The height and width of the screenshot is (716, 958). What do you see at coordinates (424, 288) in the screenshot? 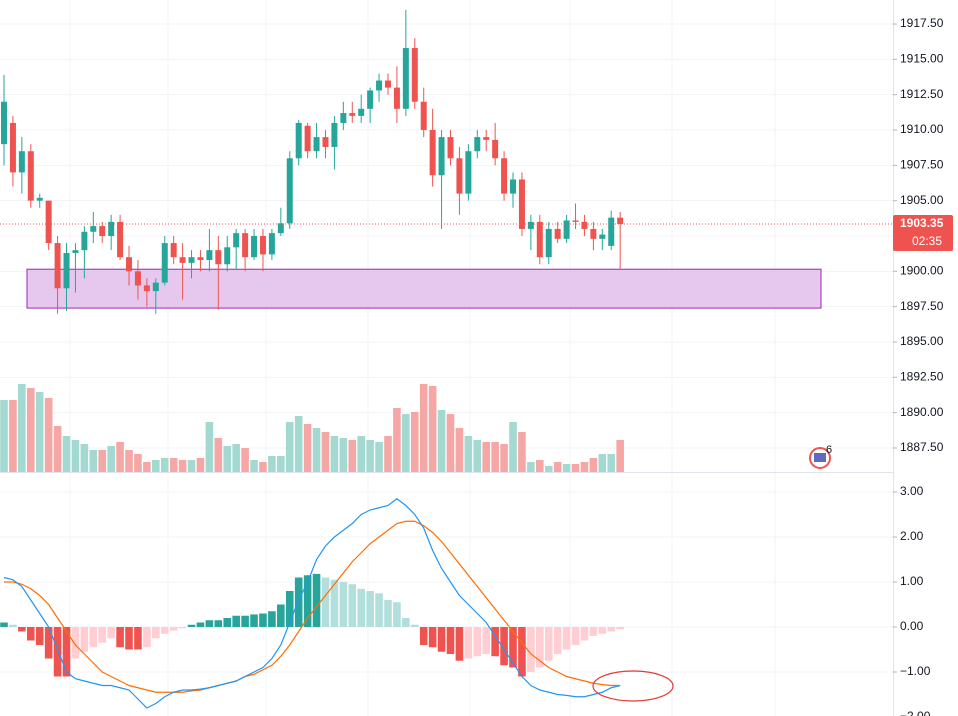
I see `support-zone` at bounding box center [424, 288].